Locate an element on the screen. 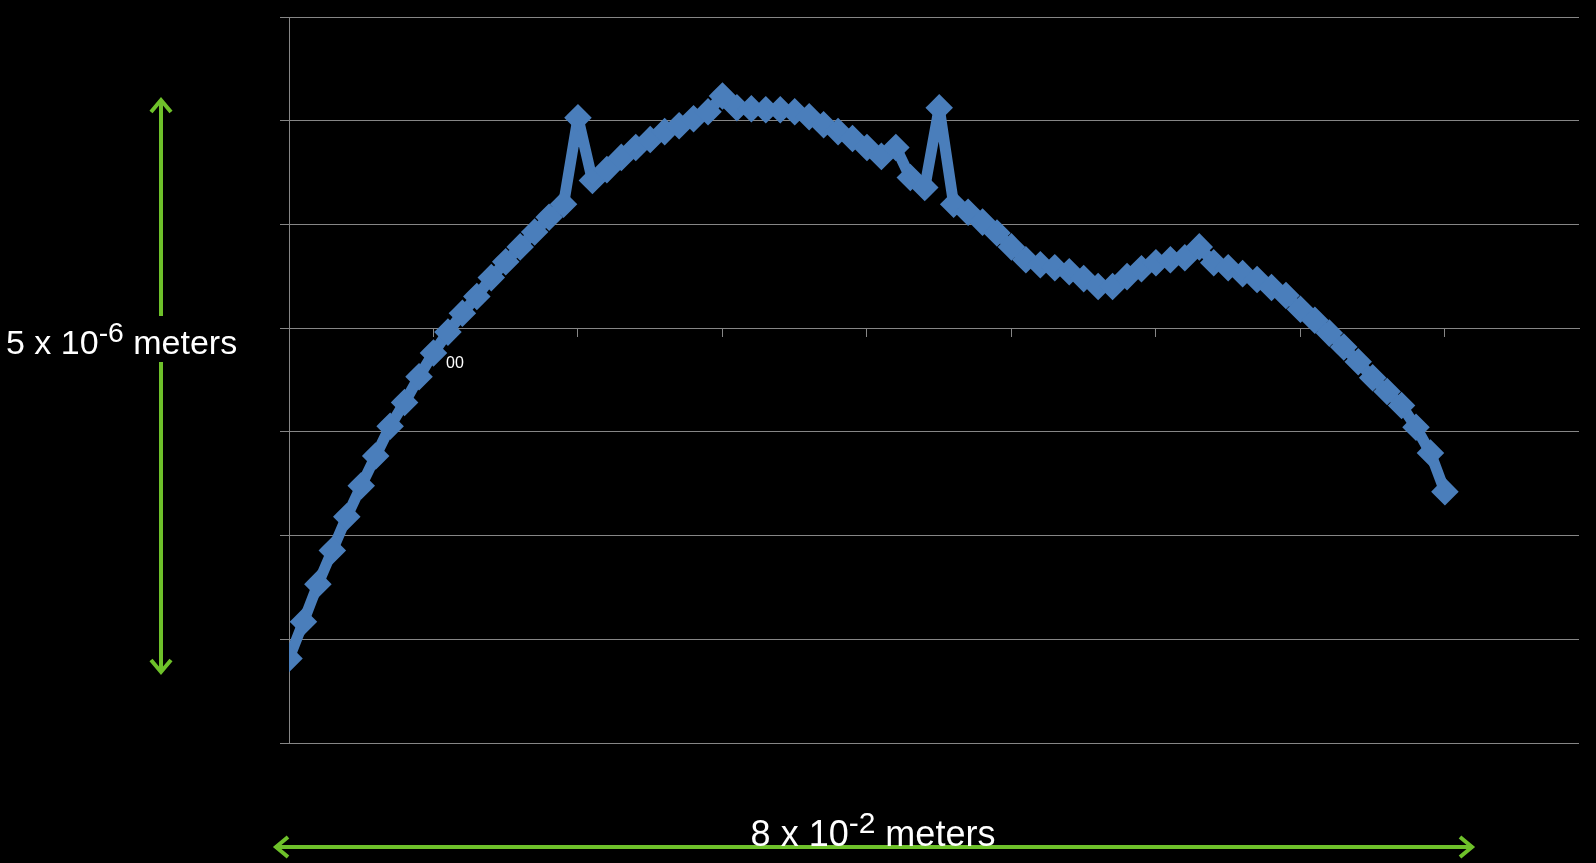  y-axis-title: 5 x 10$^{-6}$ meters is located at coordinates (122, 339).